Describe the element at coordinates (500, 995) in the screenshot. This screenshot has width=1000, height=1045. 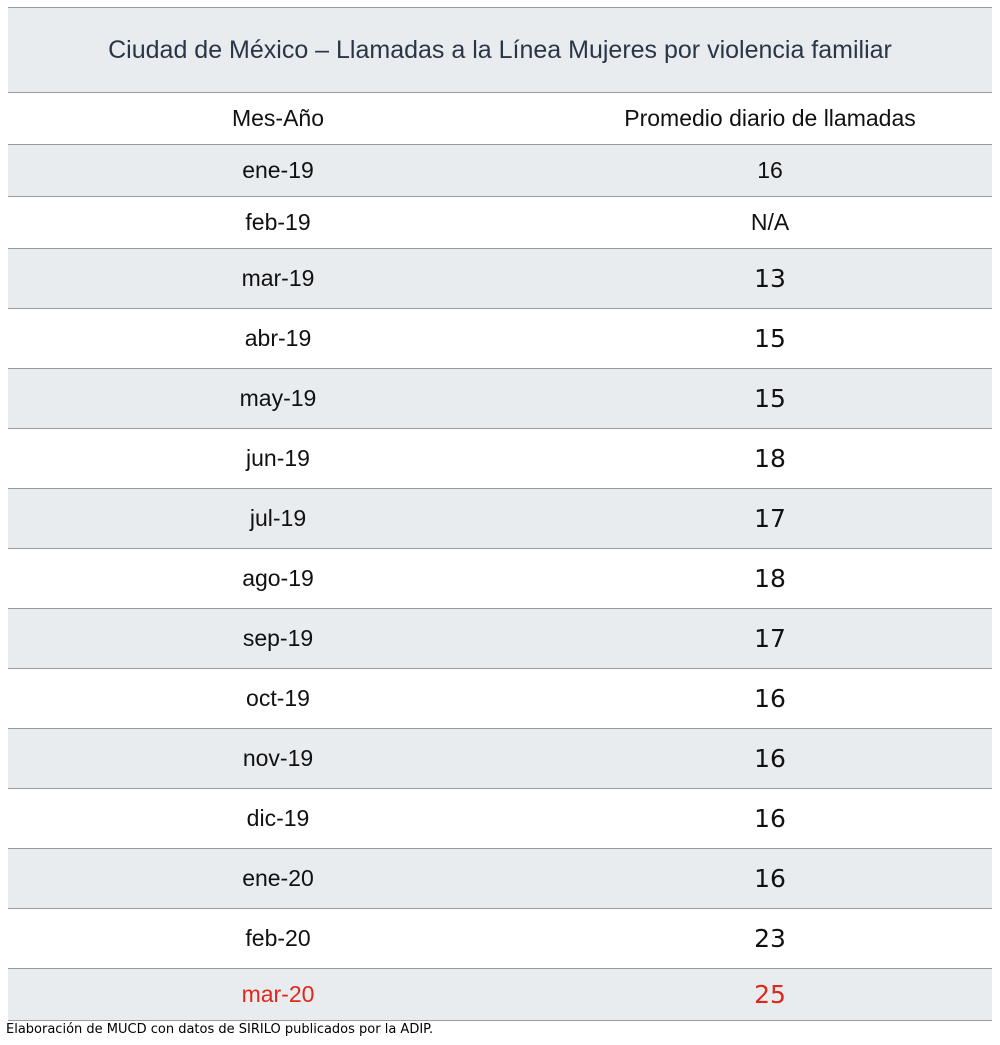
I see `table-row-highlighted: mar-20 25` at that location.